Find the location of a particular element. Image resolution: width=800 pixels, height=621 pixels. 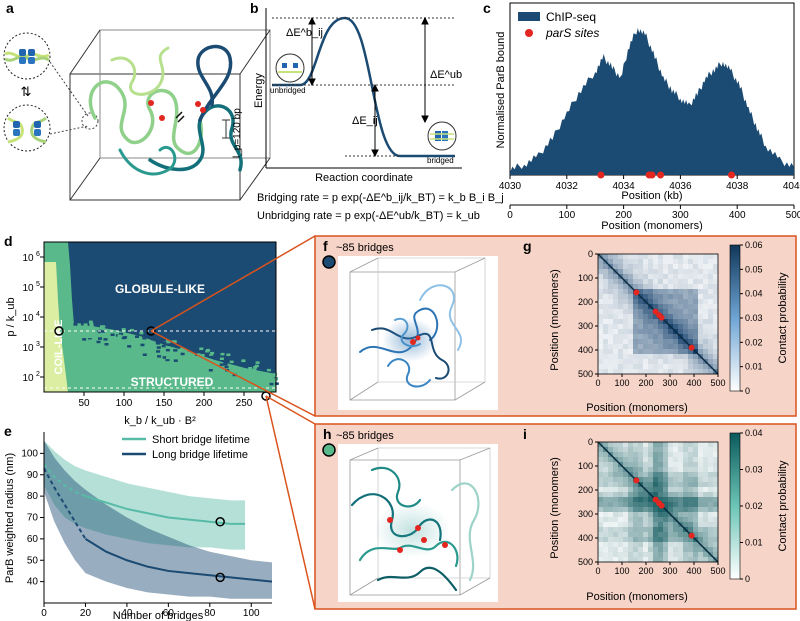

tick-label: 400 is located at coordinates (737, 215).